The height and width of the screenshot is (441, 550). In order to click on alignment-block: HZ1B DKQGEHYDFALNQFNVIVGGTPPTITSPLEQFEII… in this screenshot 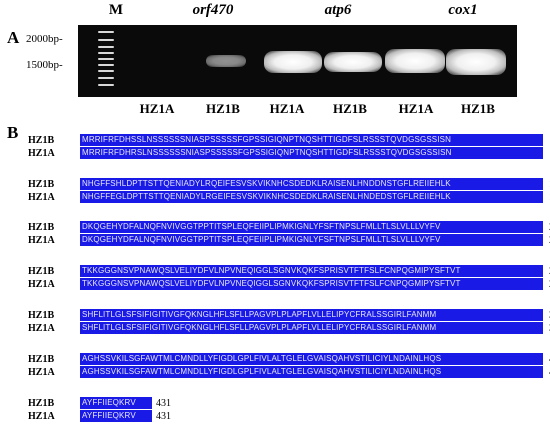, I will do `click(289, 234)`.